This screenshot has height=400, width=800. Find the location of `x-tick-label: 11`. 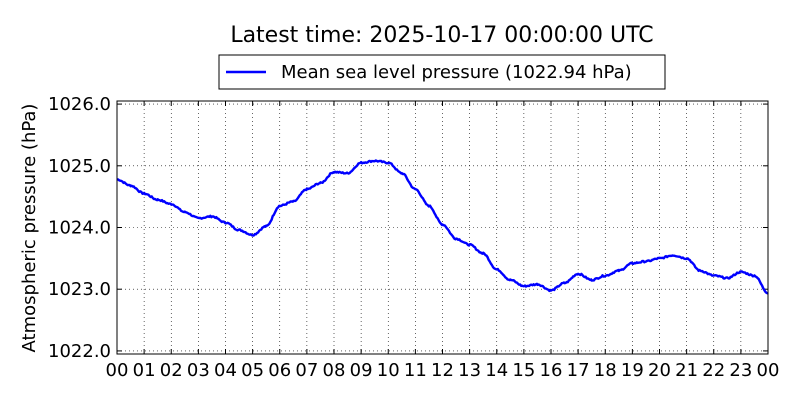

x-tick-label: 11 is located at coordinates (415, 370).